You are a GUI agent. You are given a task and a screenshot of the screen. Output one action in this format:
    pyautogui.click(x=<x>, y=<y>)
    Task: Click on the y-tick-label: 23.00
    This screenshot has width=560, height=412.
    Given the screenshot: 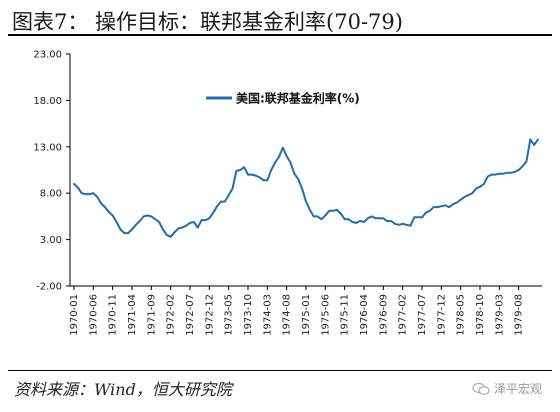 What is the action you would take?
    pyautogui.click(x=47, y=55)
    